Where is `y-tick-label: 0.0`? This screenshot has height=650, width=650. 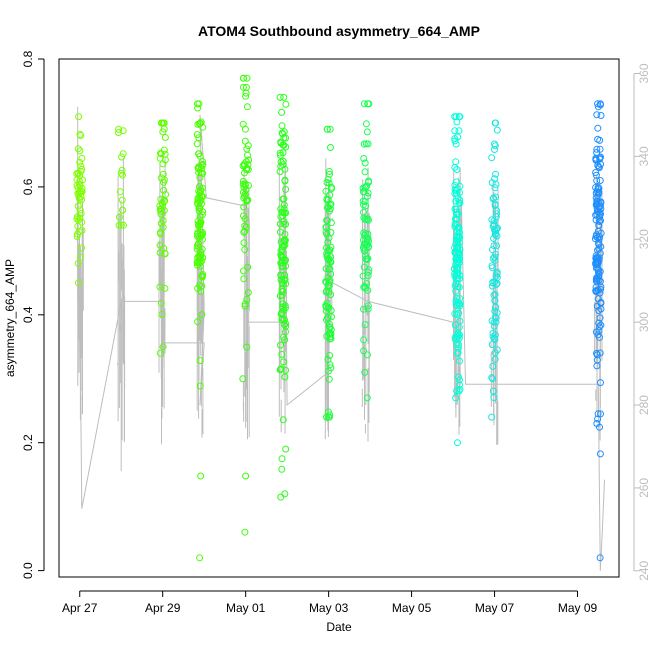
y-tick-label: 0.0 is located at coordinates (28, 570).